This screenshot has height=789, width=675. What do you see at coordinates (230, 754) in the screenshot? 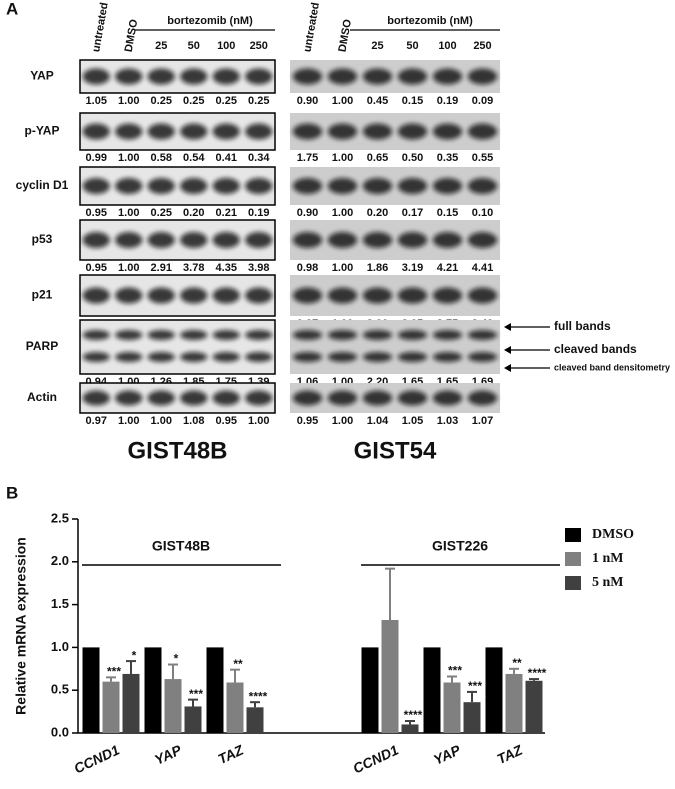
I see `x-tick-label: TAZ` at bounding box center [230, 754].